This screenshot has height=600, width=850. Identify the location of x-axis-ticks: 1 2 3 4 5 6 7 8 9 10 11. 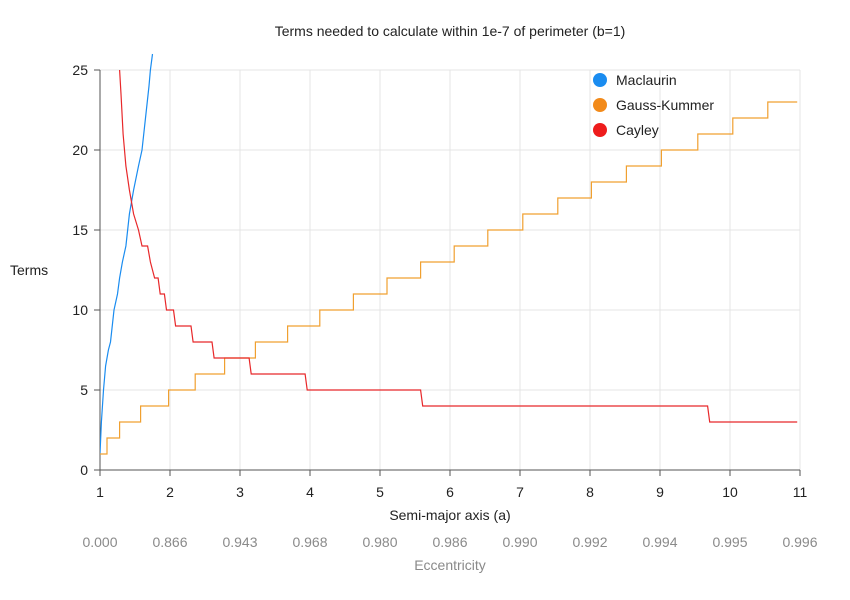
(451, 492).